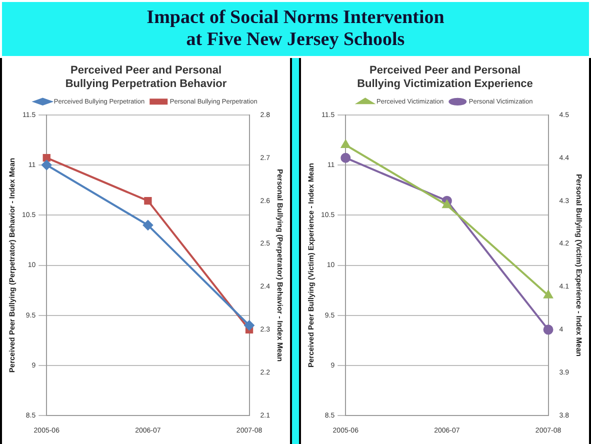 Image resolution: width=591 pixels, height=444 pixels. What do you see at coordinates (295, 29) in the screenshot?
I see `text: Impact of Social Norms Intervention at Five New Jersey Schools` at bounding box center [295, 29].